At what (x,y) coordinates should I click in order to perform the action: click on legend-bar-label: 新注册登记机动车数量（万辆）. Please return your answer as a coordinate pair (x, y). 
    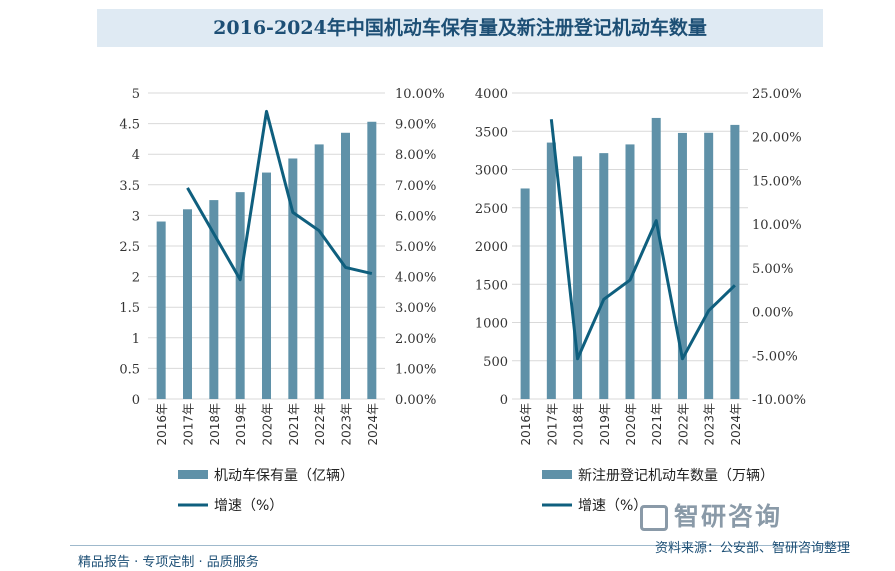
    Looking at the image, I should click on (676, 475).